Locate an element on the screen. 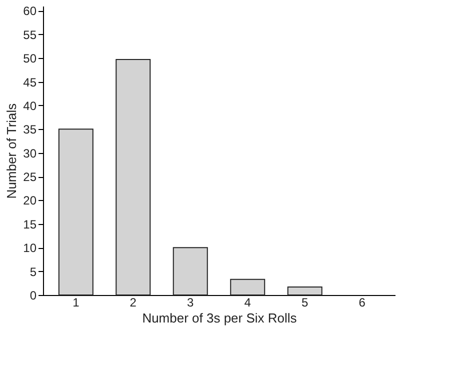 This screenshot has height=380, width=450. y-tick-label: 20 is located at coordinates (30, 201).